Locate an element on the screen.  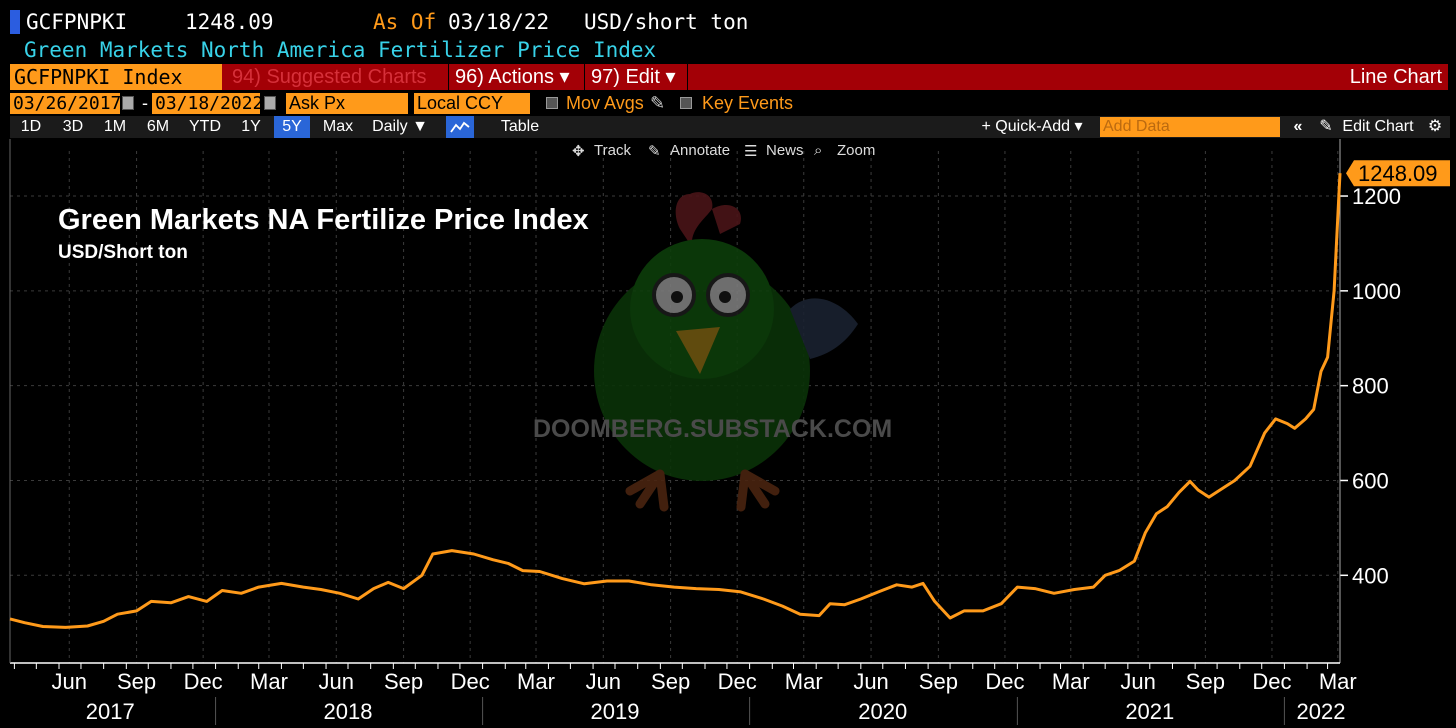
annotate-tool: Annotate is located at coordinates (700, 150).